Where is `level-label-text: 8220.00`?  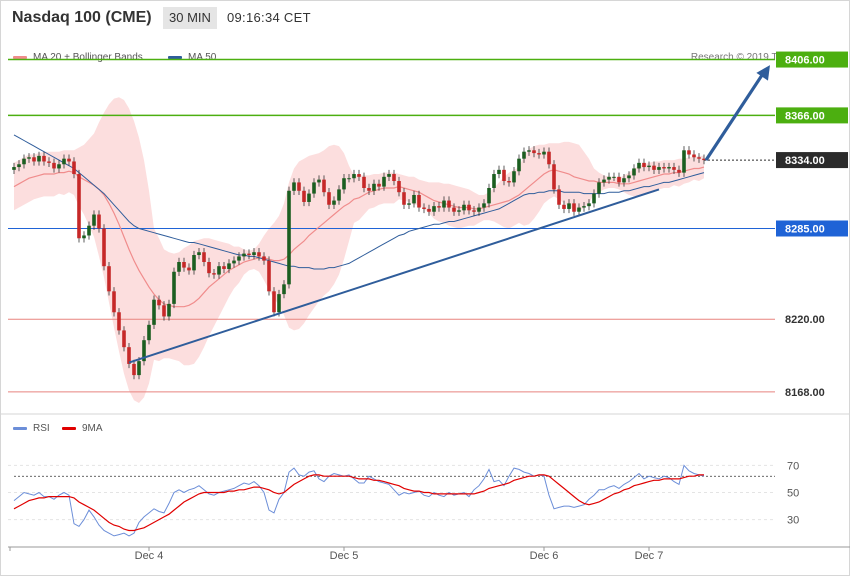
level-label-text: 8220.00 is located at coordinates (805, 320).